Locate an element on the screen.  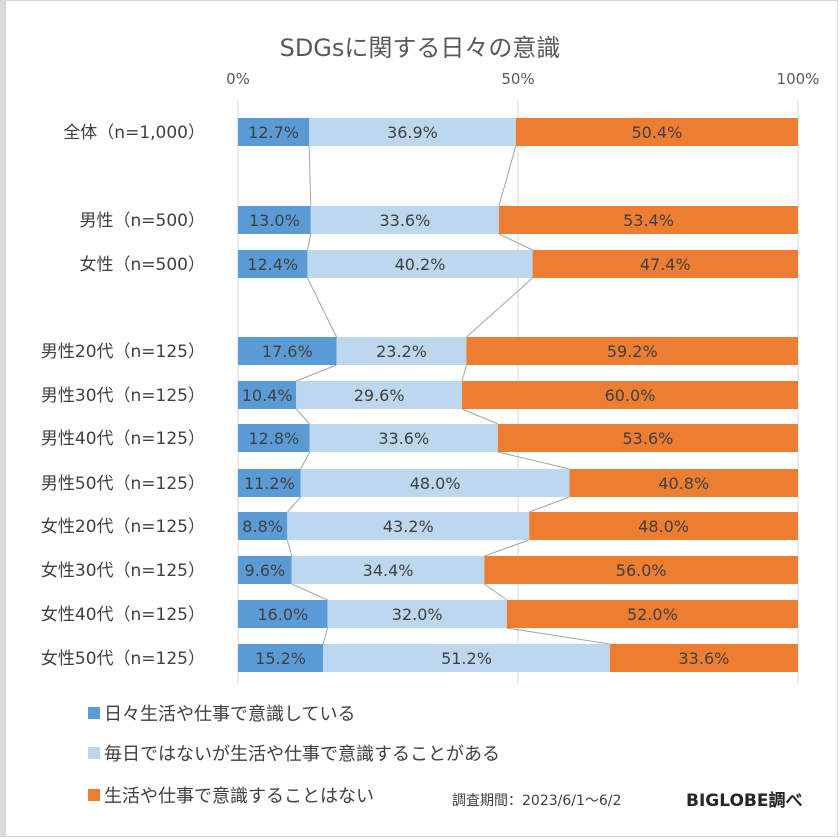
category-label: 男性20代（n=125） is located at coordinates (123, 352).